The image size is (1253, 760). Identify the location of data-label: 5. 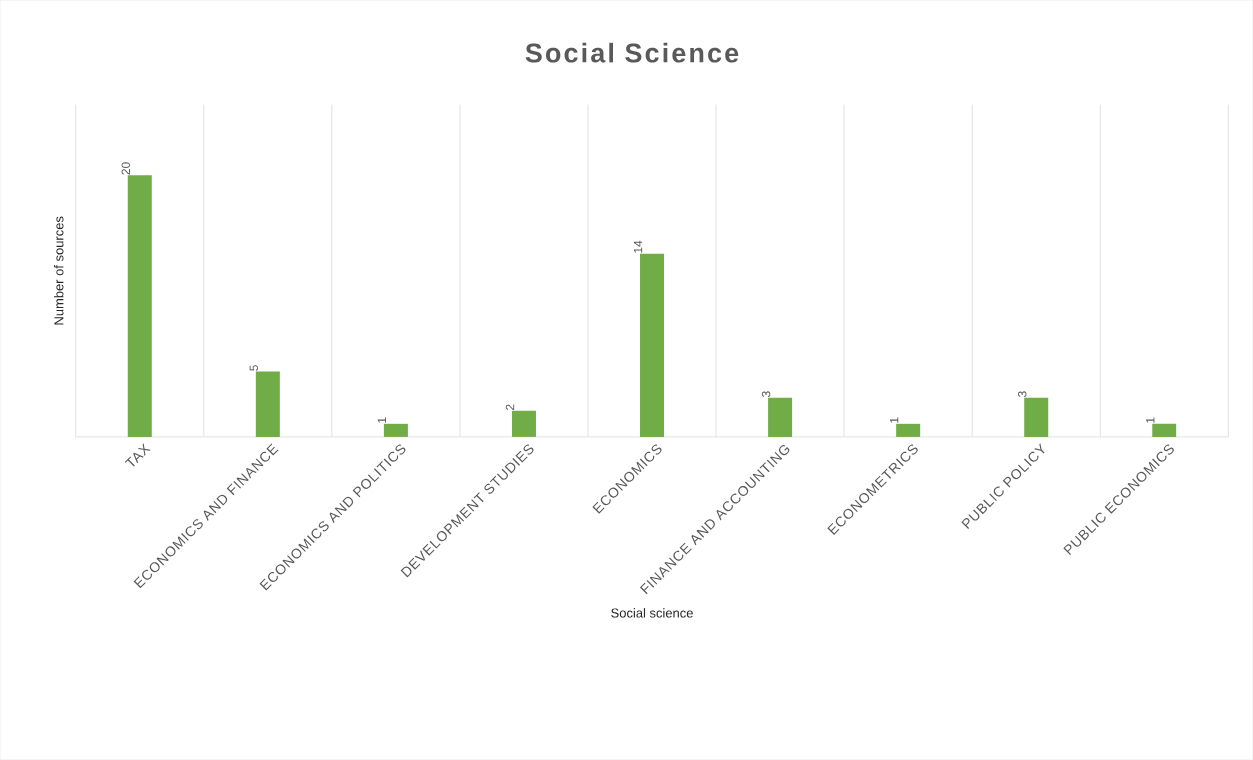
(253, 368).